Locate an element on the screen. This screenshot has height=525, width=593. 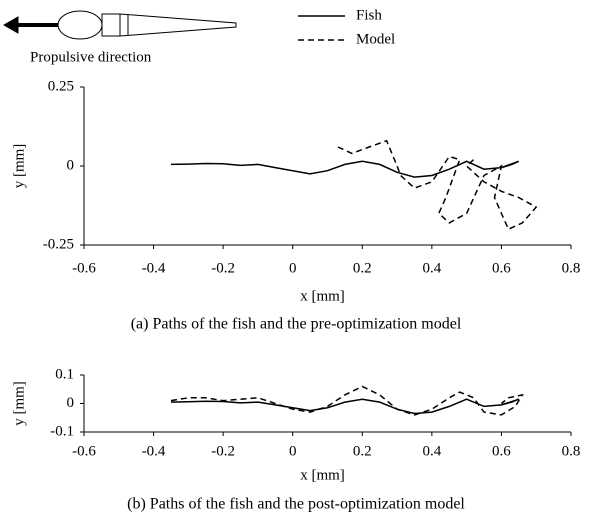
fish-body is located at coordinates (80, 25).